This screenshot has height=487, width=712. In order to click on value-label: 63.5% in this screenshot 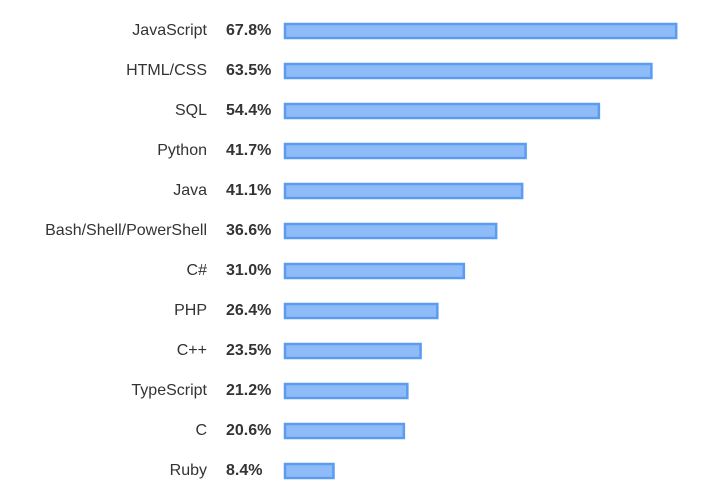, I will do `click(248, 70)`.